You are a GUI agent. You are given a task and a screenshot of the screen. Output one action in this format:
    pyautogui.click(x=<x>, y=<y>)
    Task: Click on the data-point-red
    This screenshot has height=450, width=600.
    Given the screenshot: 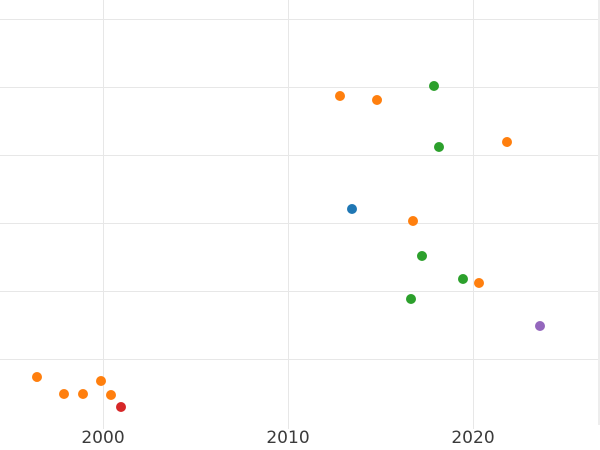 What is the action you would take?
    pyautogui.click(x=121, y=407)
    